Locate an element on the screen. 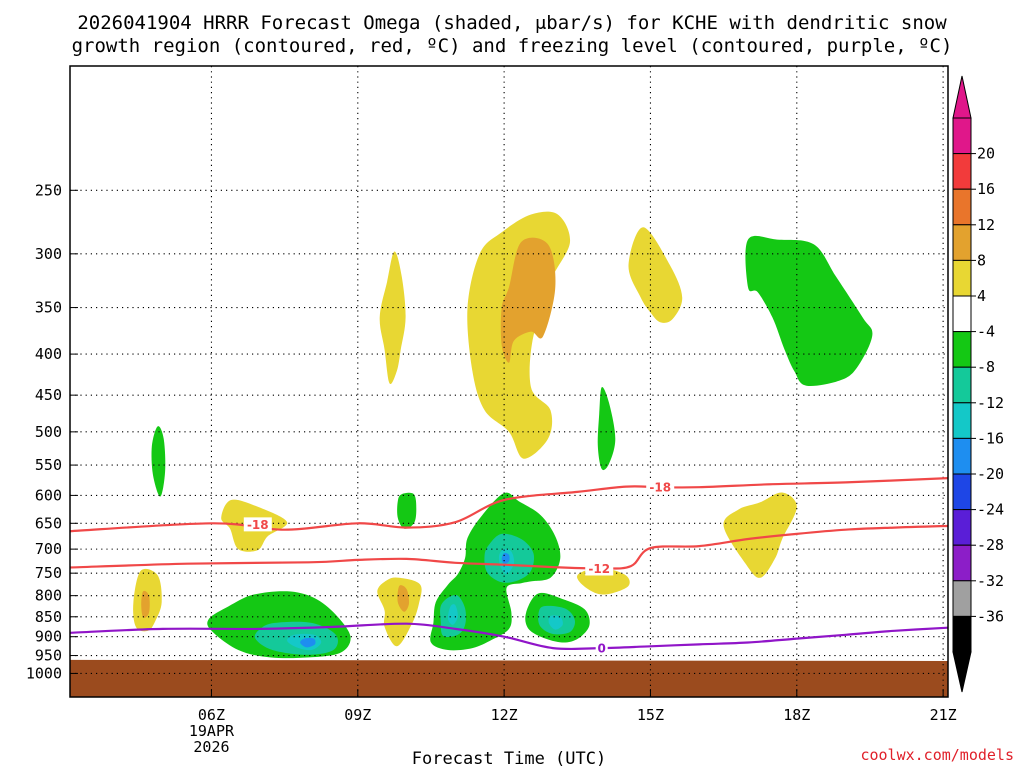 The image size is (1024, 768). y-tick-label-750: 750 is located at coordinates (48, 573).